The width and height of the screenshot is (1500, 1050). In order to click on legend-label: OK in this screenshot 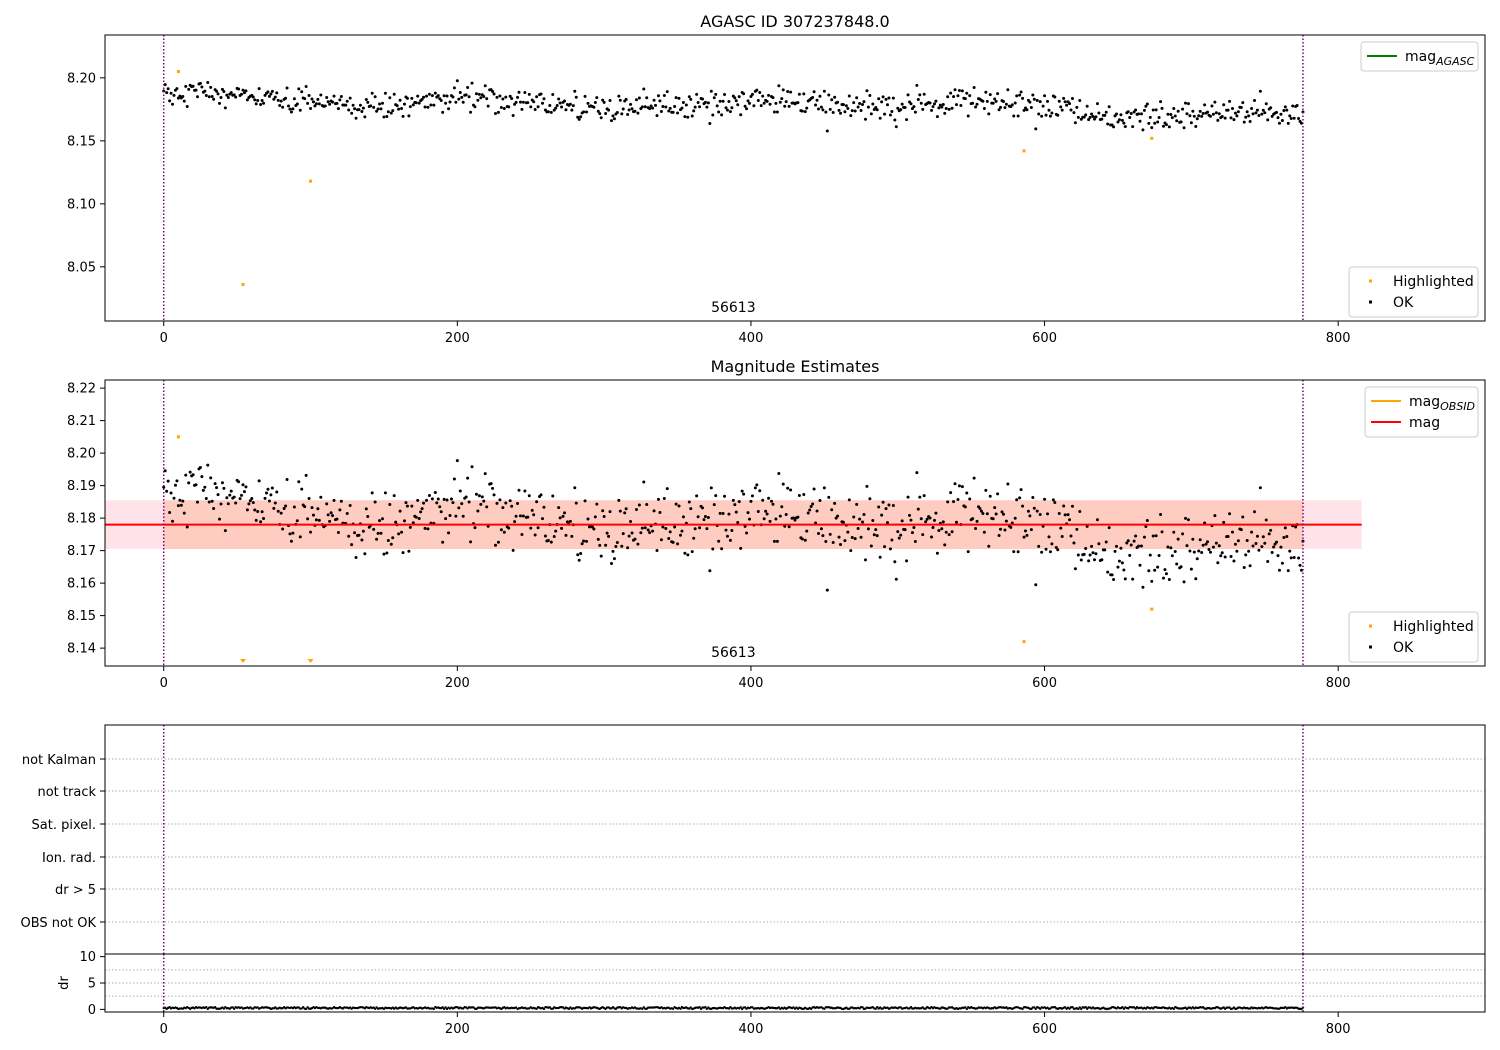, I will do `click(1403, 303)`.